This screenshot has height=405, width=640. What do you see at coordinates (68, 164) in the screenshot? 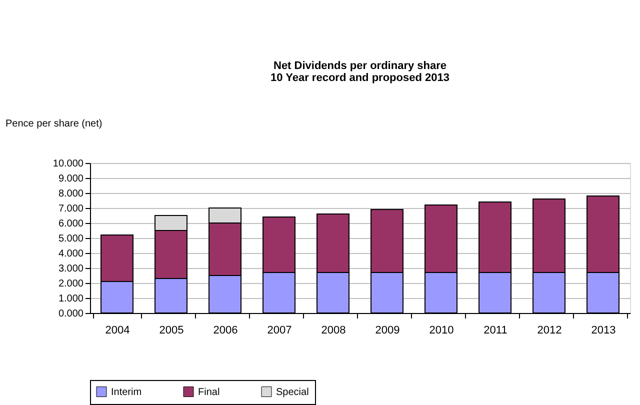
I see `y-tick-label: 10.000` at bounding box center [68, 164].